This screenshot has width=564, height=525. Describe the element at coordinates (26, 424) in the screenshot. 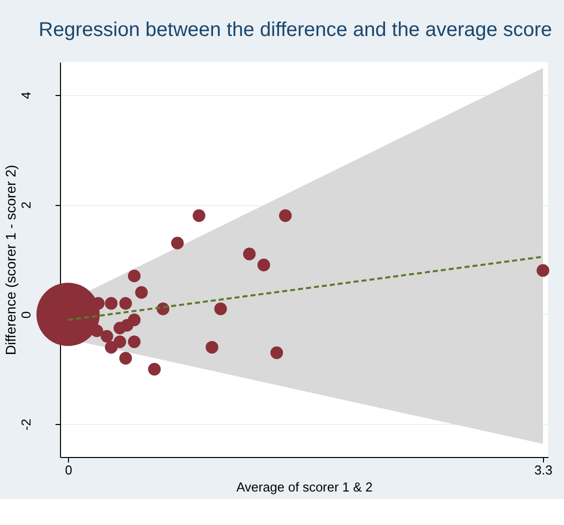

I see `y-tick-label: -2` at that location.